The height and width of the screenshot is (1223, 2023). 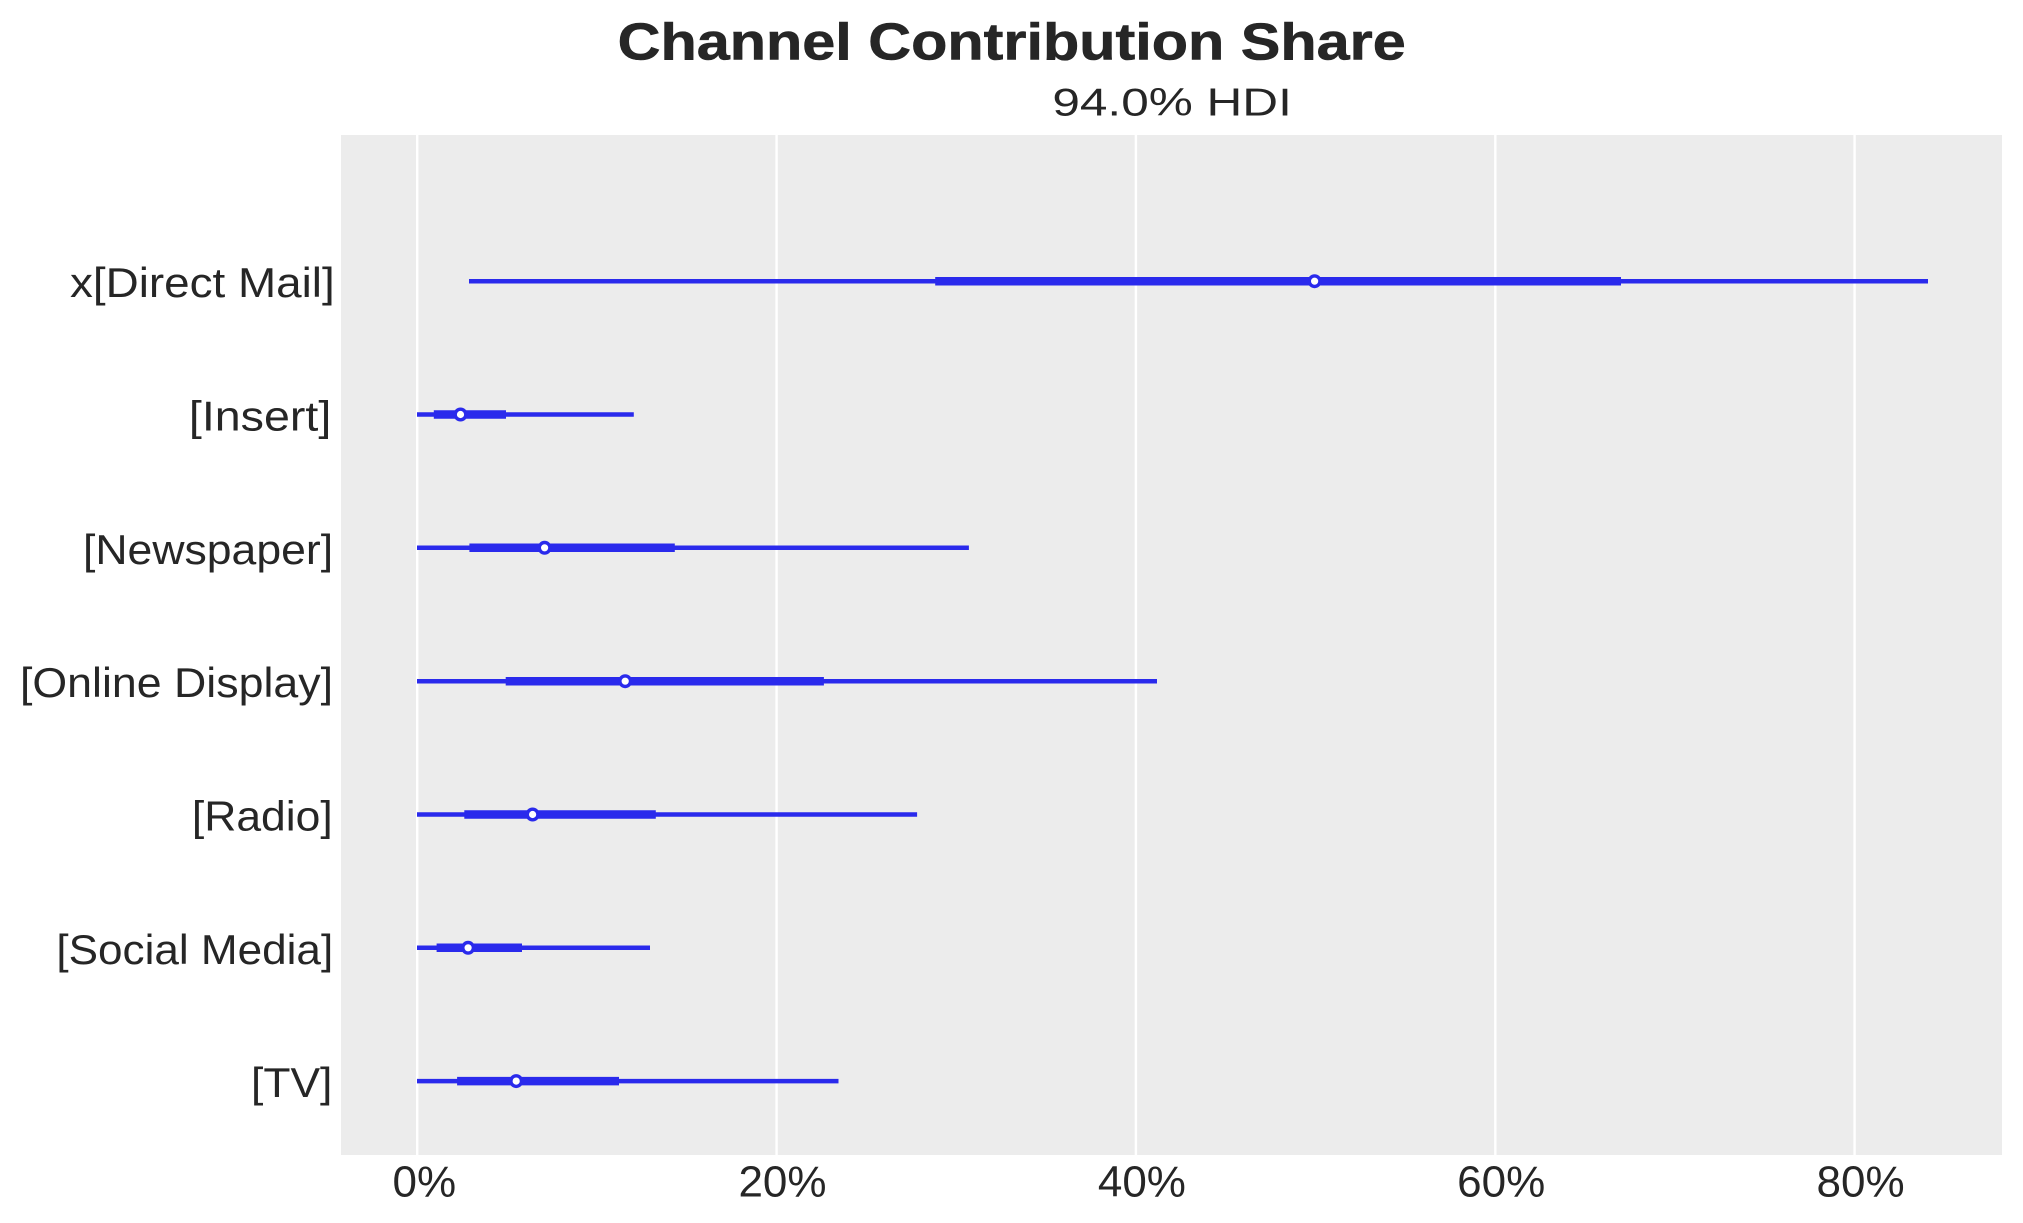 I want to click on svg-text: [Insert], so click(x=260, y=416).